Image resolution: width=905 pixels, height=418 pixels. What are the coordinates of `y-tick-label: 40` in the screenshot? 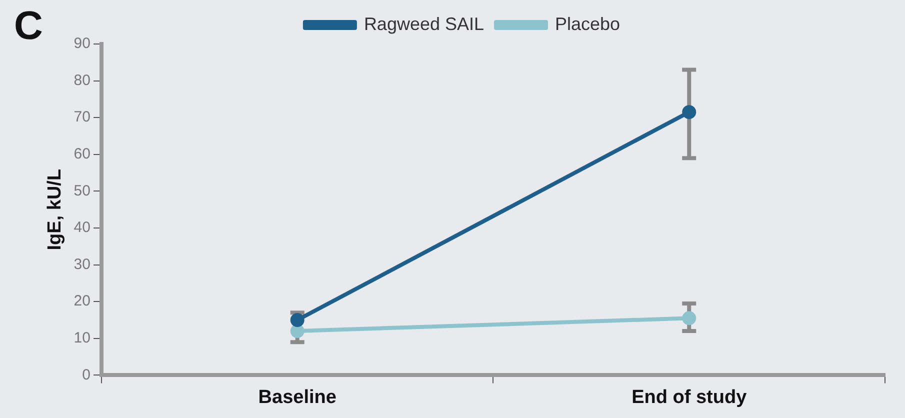 It's located at (82, 227).